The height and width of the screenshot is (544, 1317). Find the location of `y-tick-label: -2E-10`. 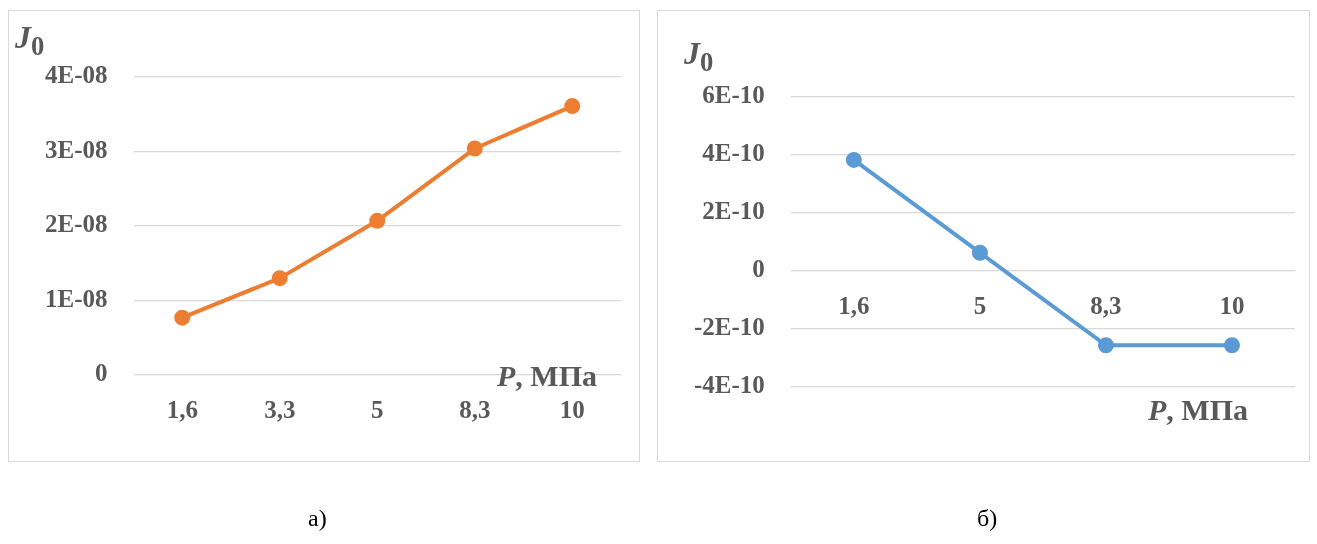

y-tick-label: -2E-10 is located at coordinates (729, 327).